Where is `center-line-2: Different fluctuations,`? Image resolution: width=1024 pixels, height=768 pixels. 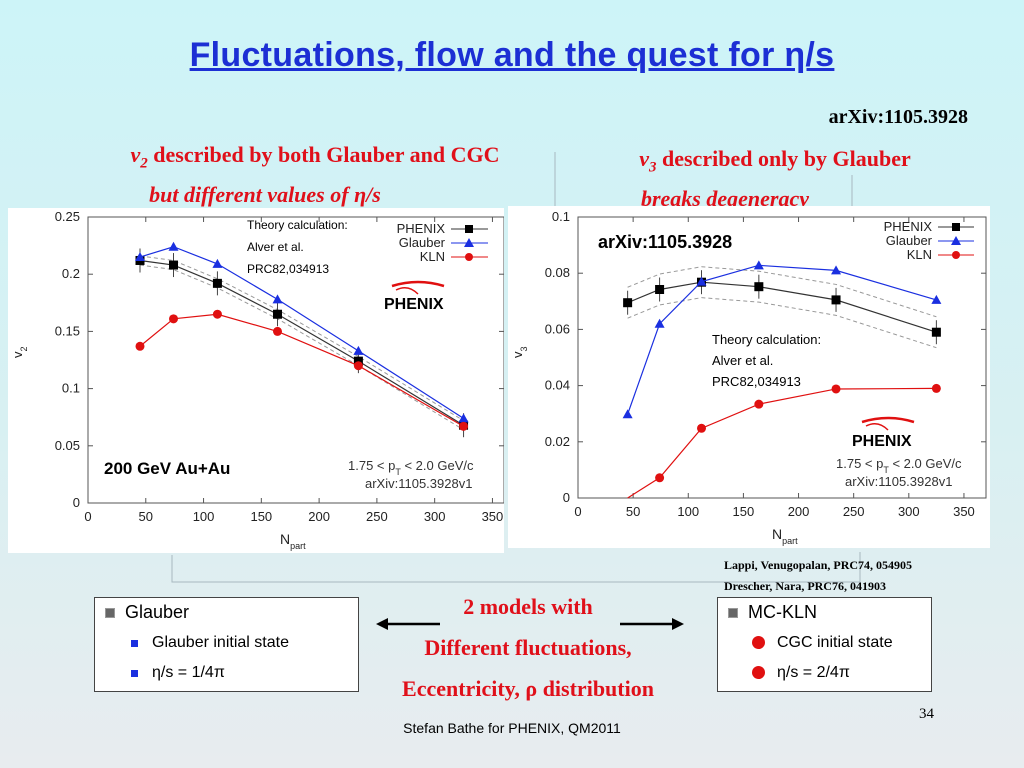
center-line-2: Different fluctuations, is located at coordinates (528, 647).